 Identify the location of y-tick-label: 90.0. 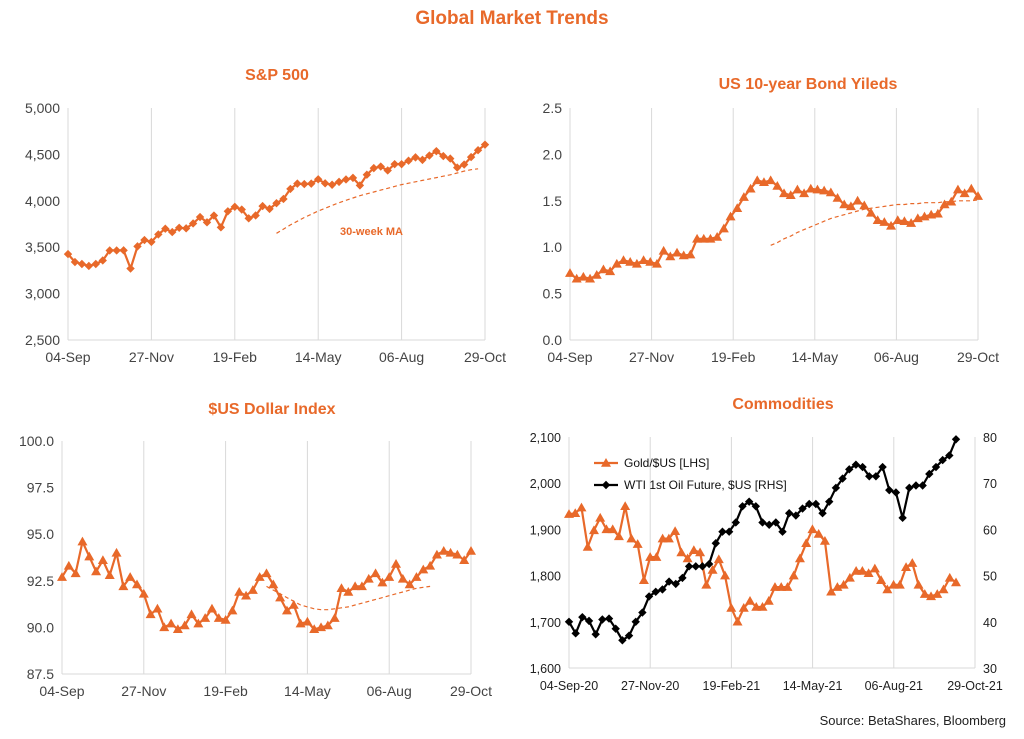
(40, 627).